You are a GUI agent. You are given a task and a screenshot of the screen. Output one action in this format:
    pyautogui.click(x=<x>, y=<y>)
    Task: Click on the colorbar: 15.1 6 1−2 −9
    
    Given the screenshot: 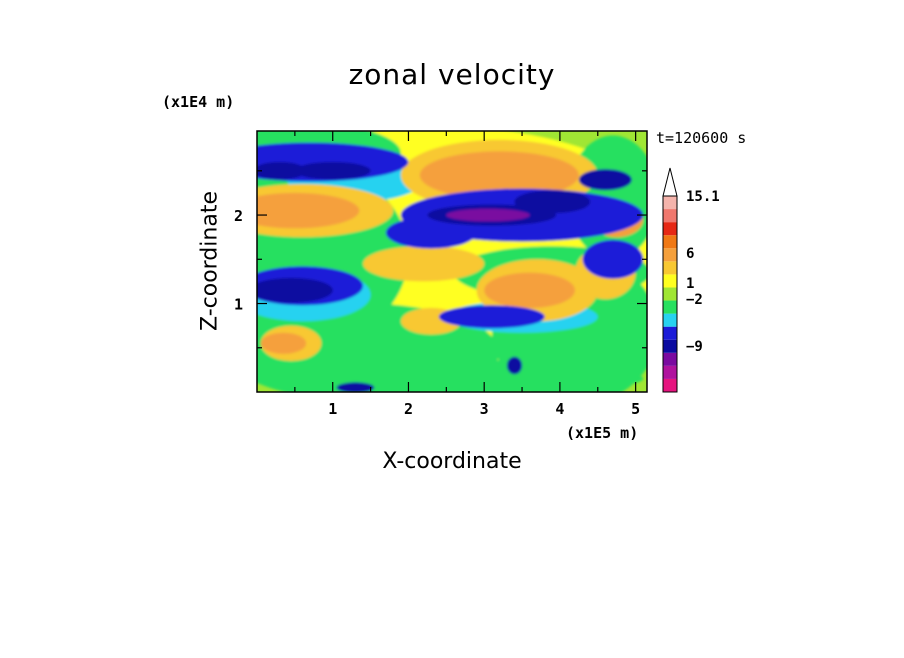 What is the action you would take?
    pyautogui.click(x=691, y=280)
    